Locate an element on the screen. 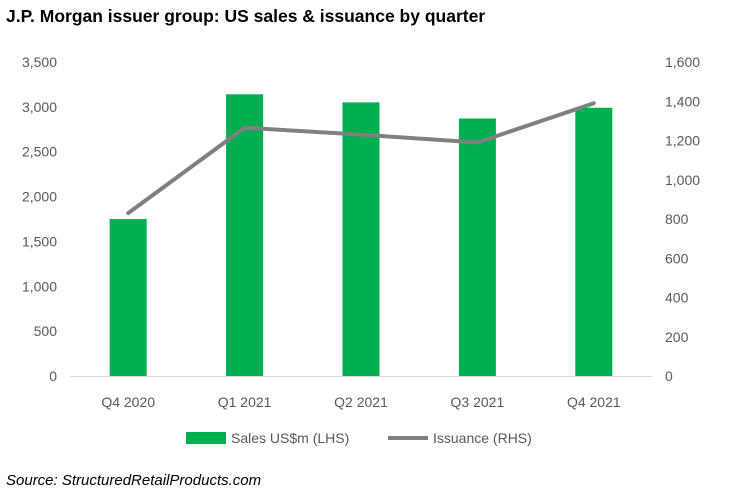 Image resolution: width=735 pixels, height=494 pixels. y-left-tick-label: 1,000 is located at coordinates (39, 286).